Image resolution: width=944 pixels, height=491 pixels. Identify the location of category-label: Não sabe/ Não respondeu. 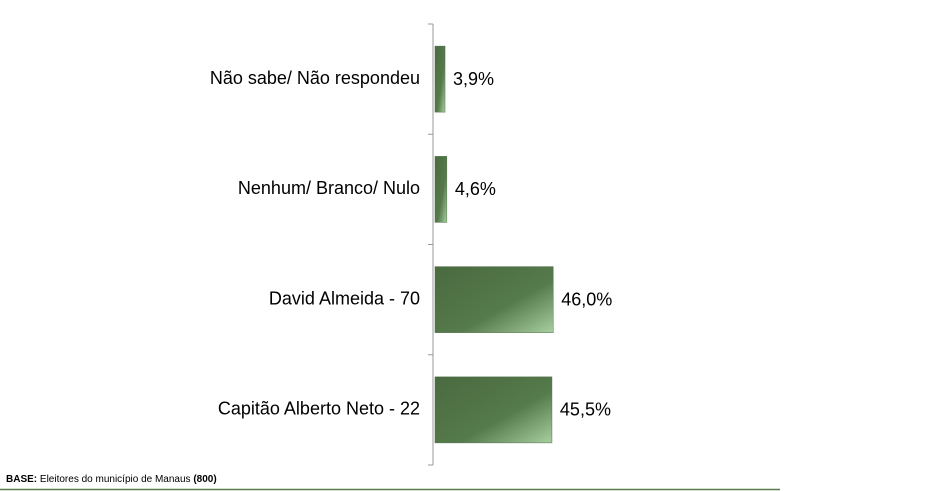
(315, 78).